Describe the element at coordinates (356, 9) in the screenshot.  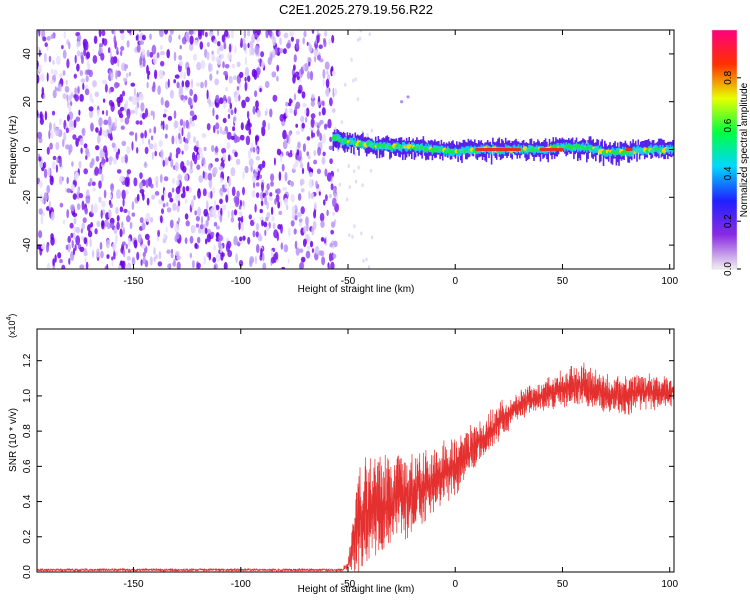
I see `figure-title: C2E1.2025.279.19.56.R22` at that location.